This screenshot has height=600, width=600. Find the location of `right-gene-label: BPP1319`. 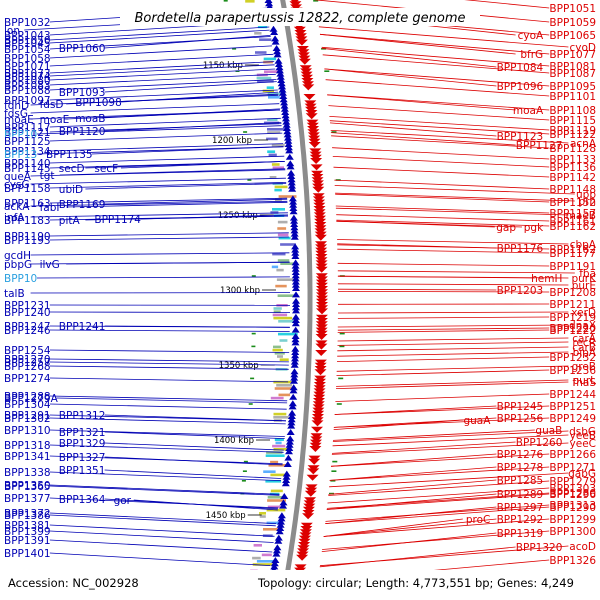

right-gene-label: BPP1319 is located at coordinates (520, 534).